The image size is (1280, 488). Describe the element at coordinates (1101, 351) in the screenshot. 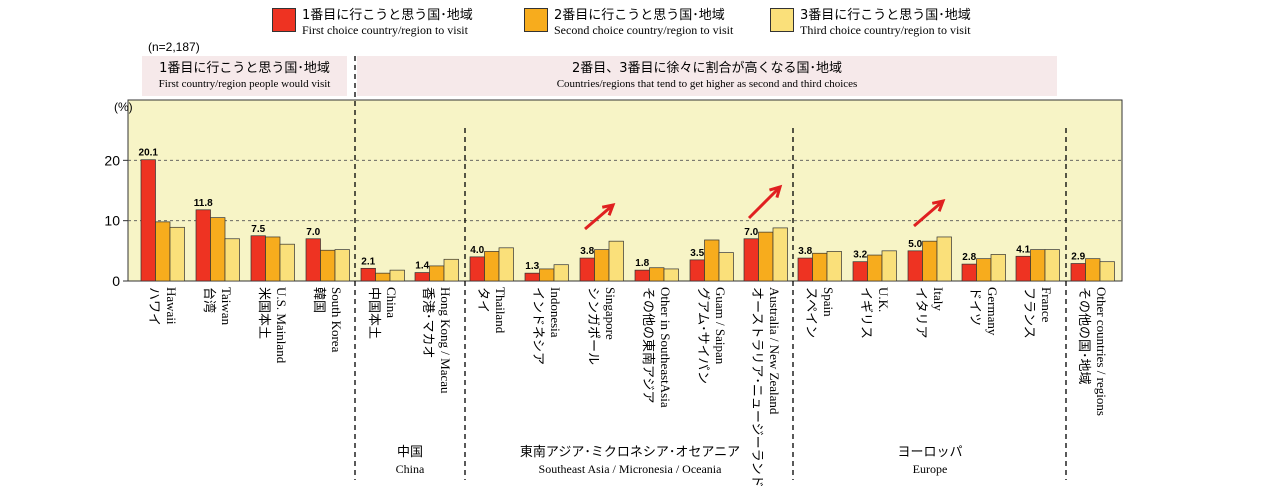

I see `category-label-en: Other countries / regions` at that location.